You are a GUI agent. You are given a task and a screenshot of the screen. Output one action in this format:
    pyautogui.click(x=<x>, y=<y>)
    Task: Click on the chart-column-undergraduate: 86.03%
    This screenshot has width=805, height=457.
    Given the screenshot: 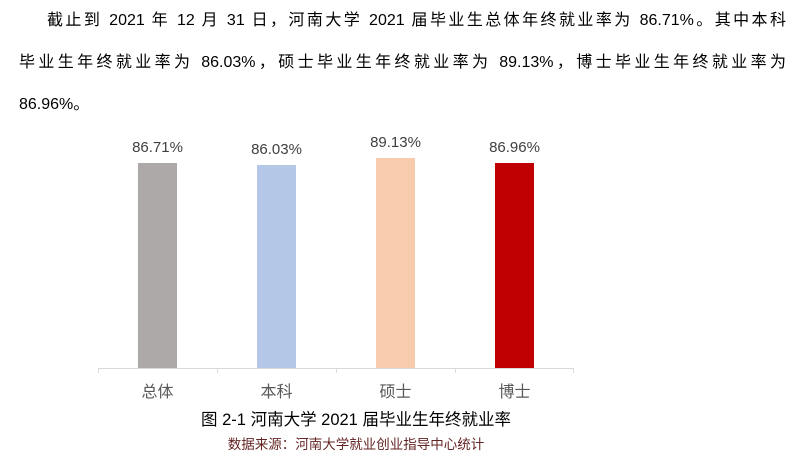 What is the action you would take?
    pyautogui.click(x=276, y=250)
    